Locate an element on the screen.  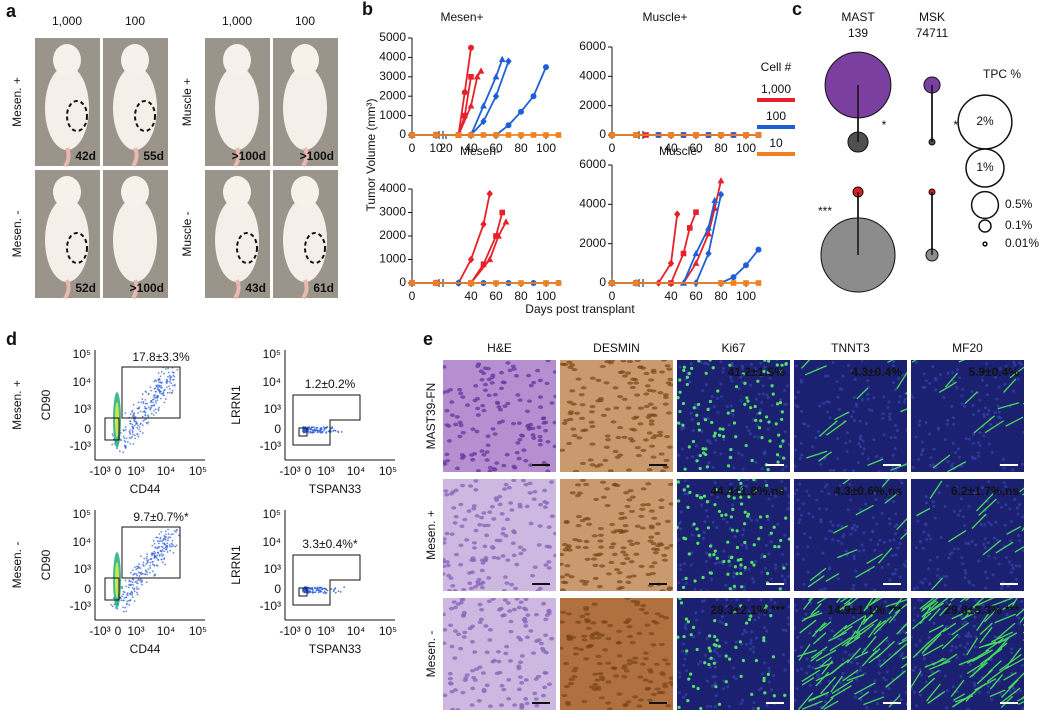
quantification: 41.2±1.5% is located at coordinates (757, 372).